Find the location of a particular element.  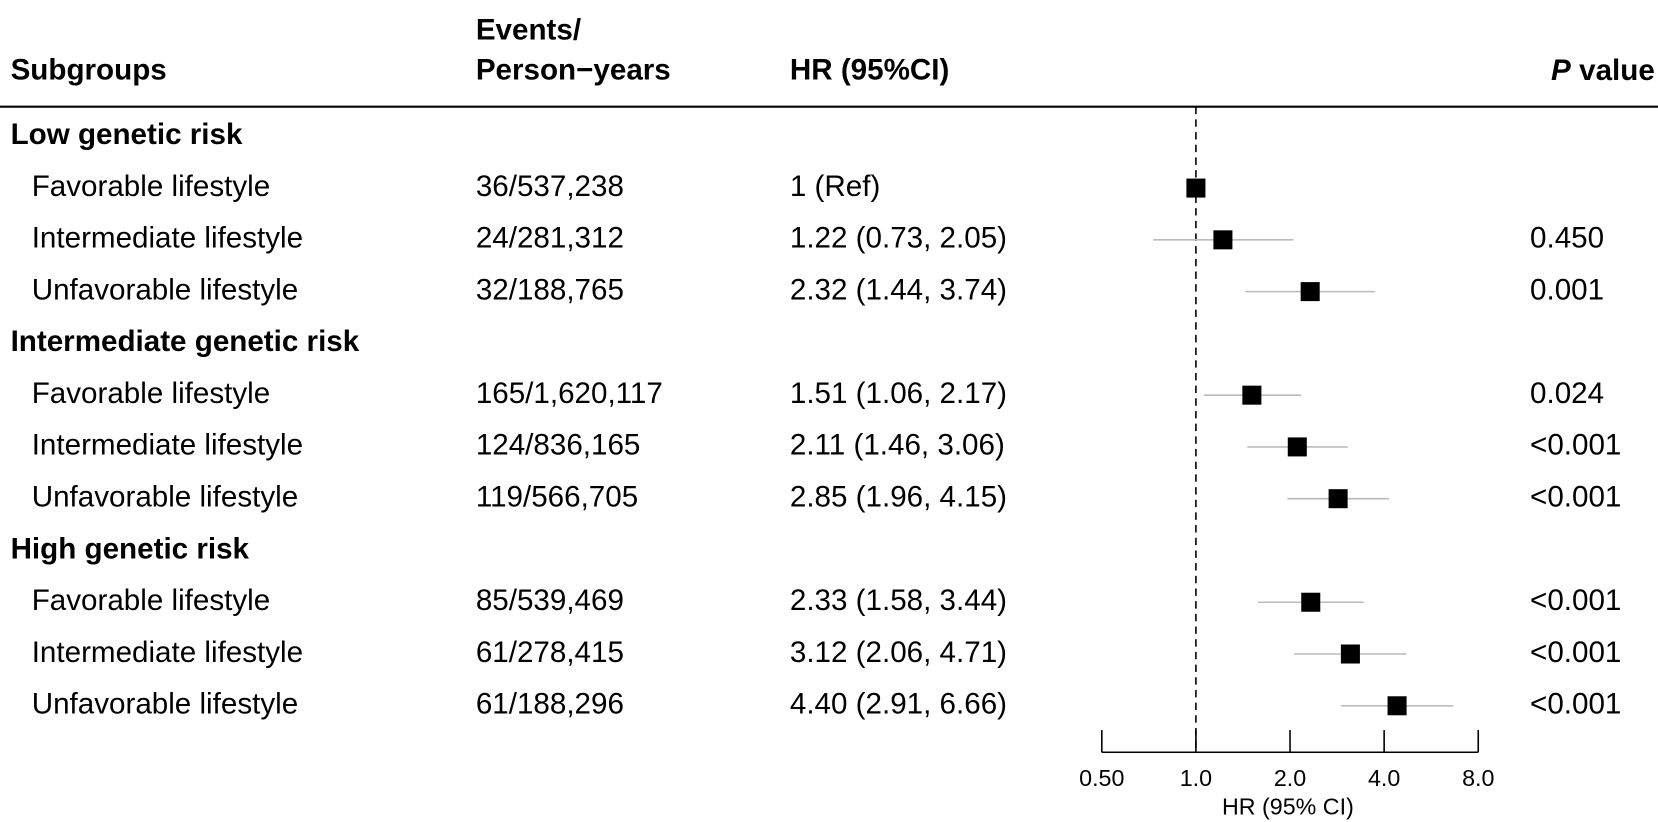

group-label: Low genetic risk is located at coordinates (127, 134).